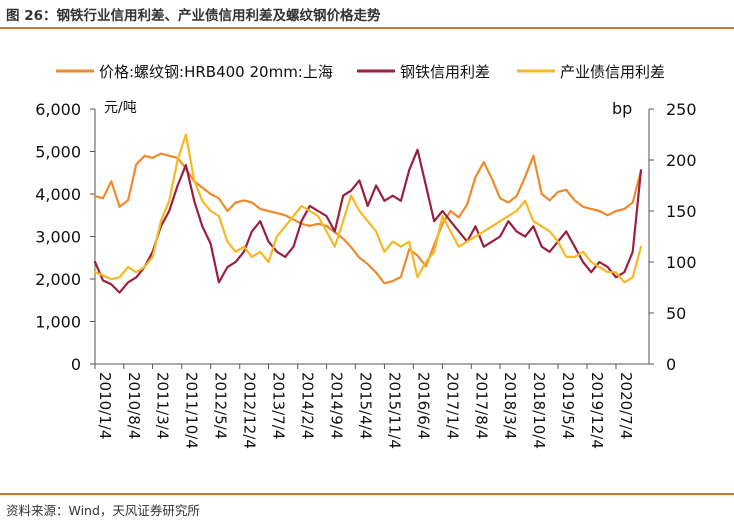 This screenshot has width=734, height=529. I want to click on right-axis-tick-label: 100, so click(681, 262).